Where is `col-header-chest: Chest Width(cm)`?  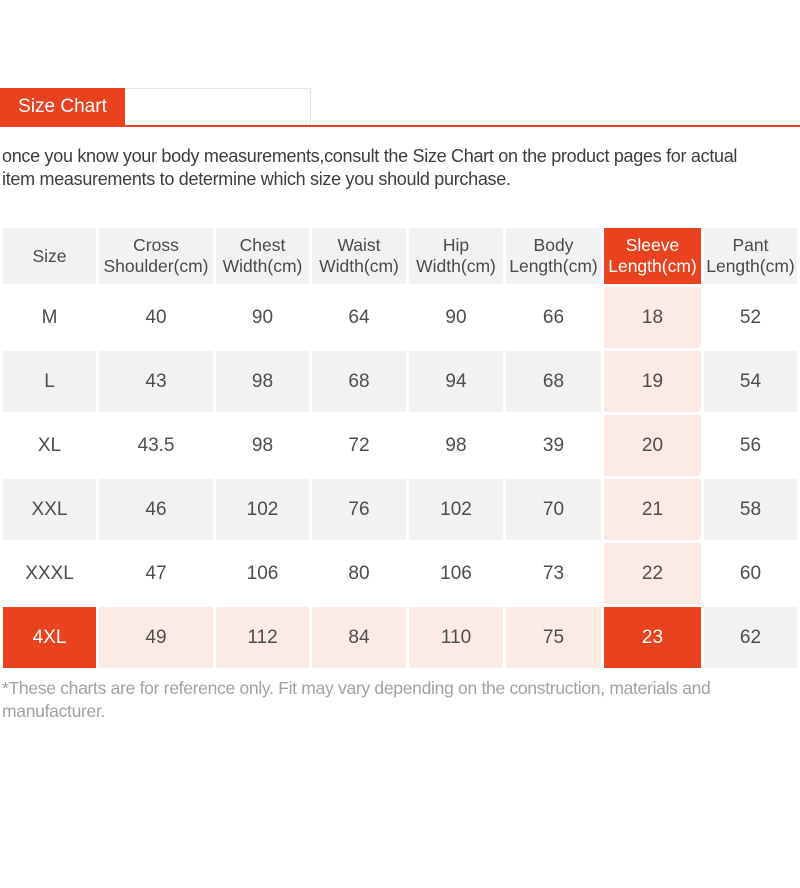
col-header-chest: Chest Width(cm) is located at coordinates (262, 256).